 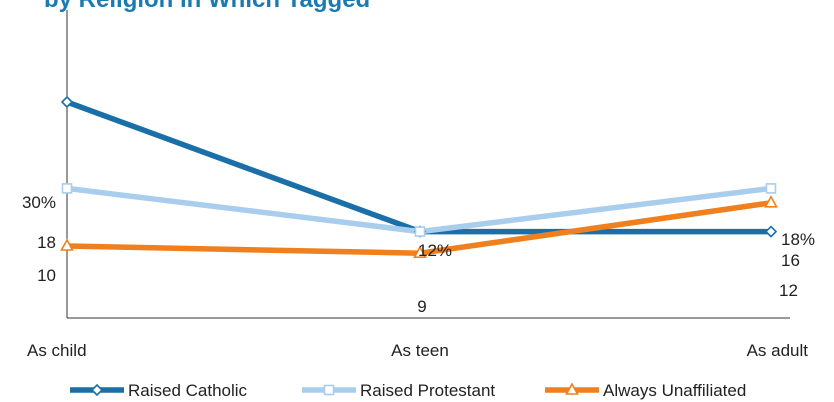 What do you see at coordinates (39, 202) in the screenshot?
I see `data-label: 30%` at bounding box center [39, 202].